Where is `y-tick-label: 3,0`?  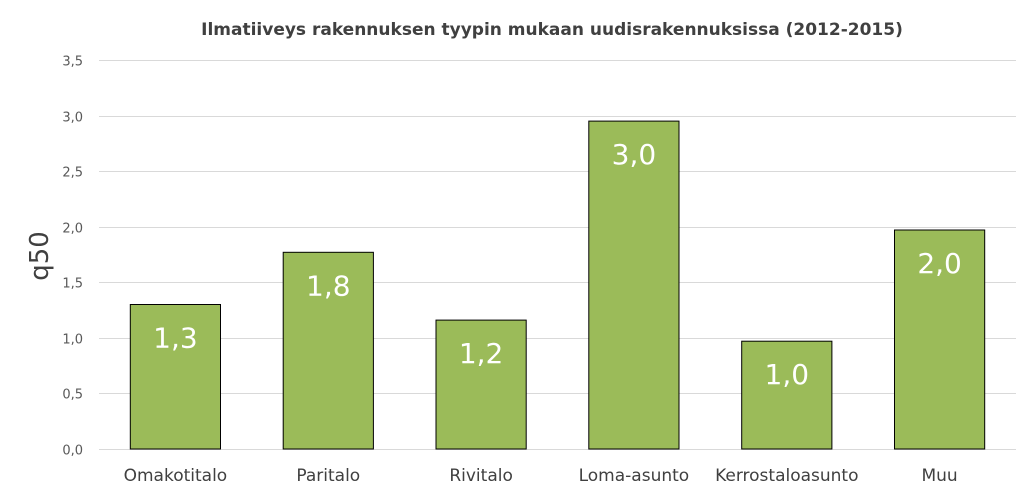 y-tick-label: 3,0 is located at coordinates (72, 118).